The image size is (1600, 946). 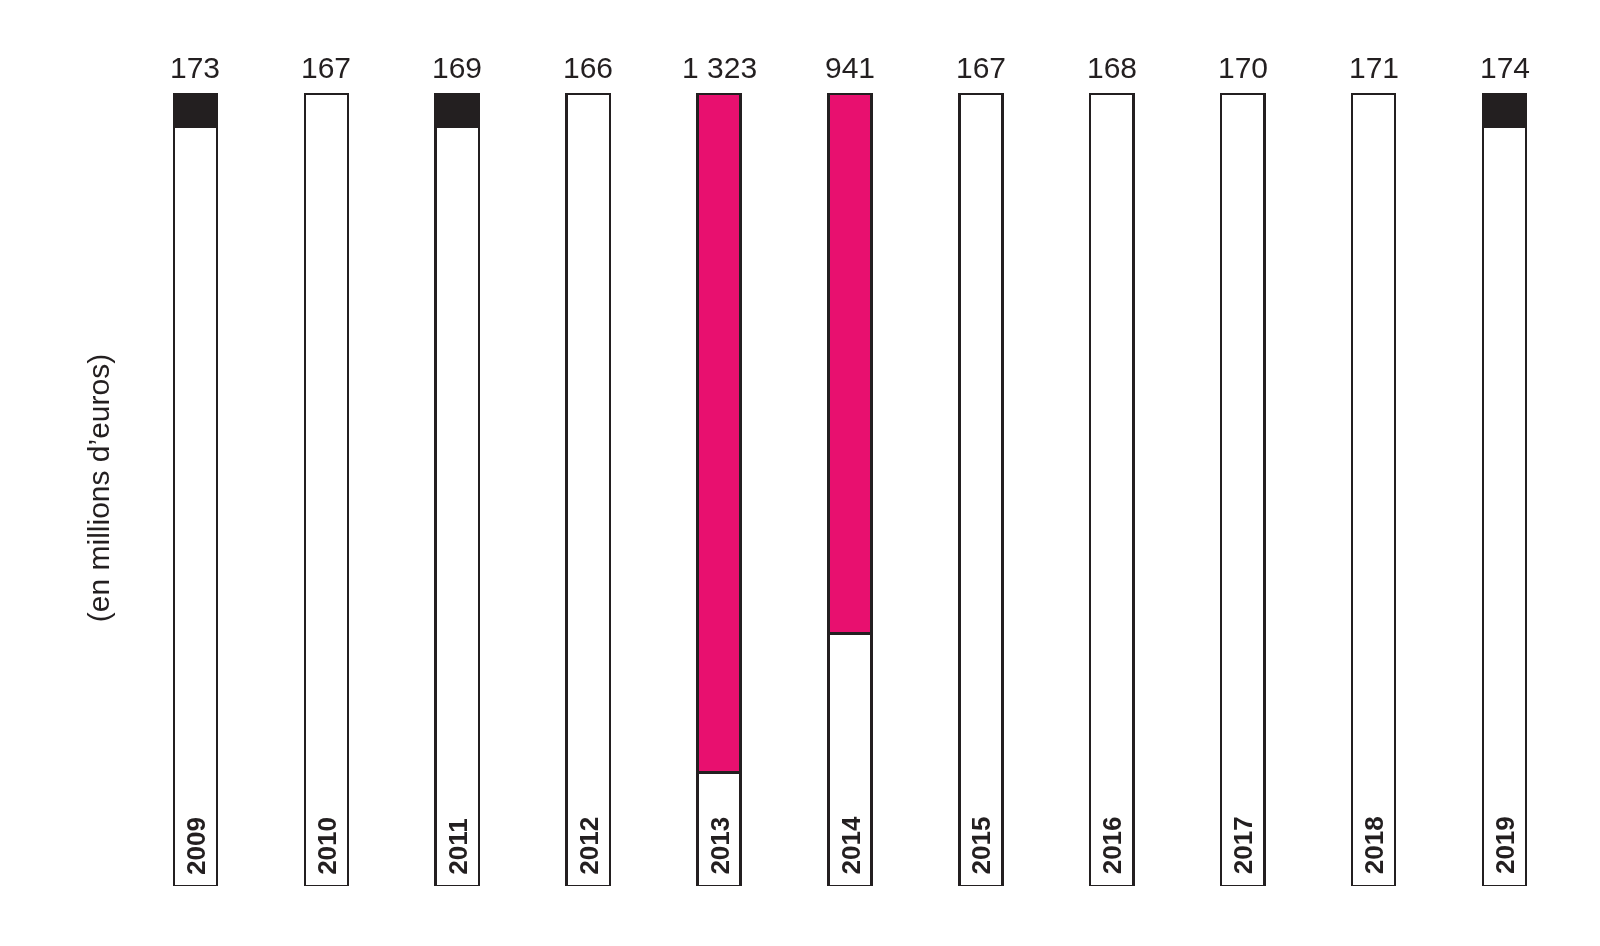 I want to click on text: 169, so click(x=457, y=67).